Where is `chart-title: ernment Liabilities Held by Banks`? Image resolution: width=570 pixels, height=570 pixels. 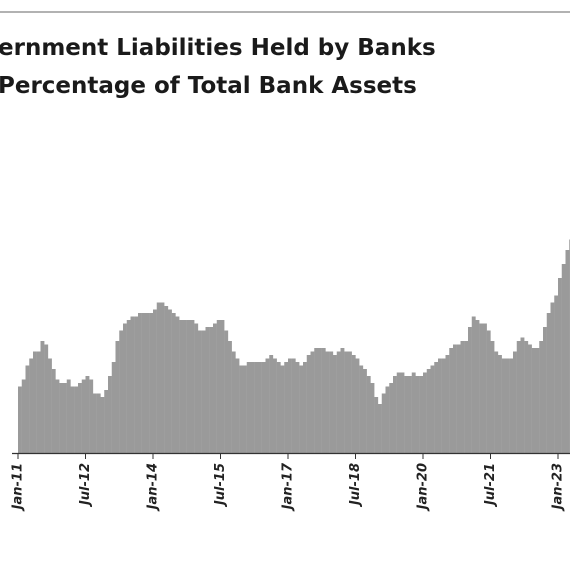
chart-title: ernment Liabilities Held by Banks is located at coordinates (218, 48).